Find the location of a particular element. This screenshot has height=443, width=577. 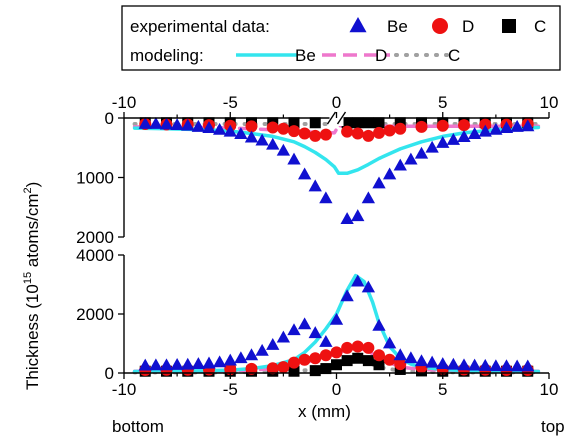

lower-x-tick-label: -10 is located at coordinates (124, 389).